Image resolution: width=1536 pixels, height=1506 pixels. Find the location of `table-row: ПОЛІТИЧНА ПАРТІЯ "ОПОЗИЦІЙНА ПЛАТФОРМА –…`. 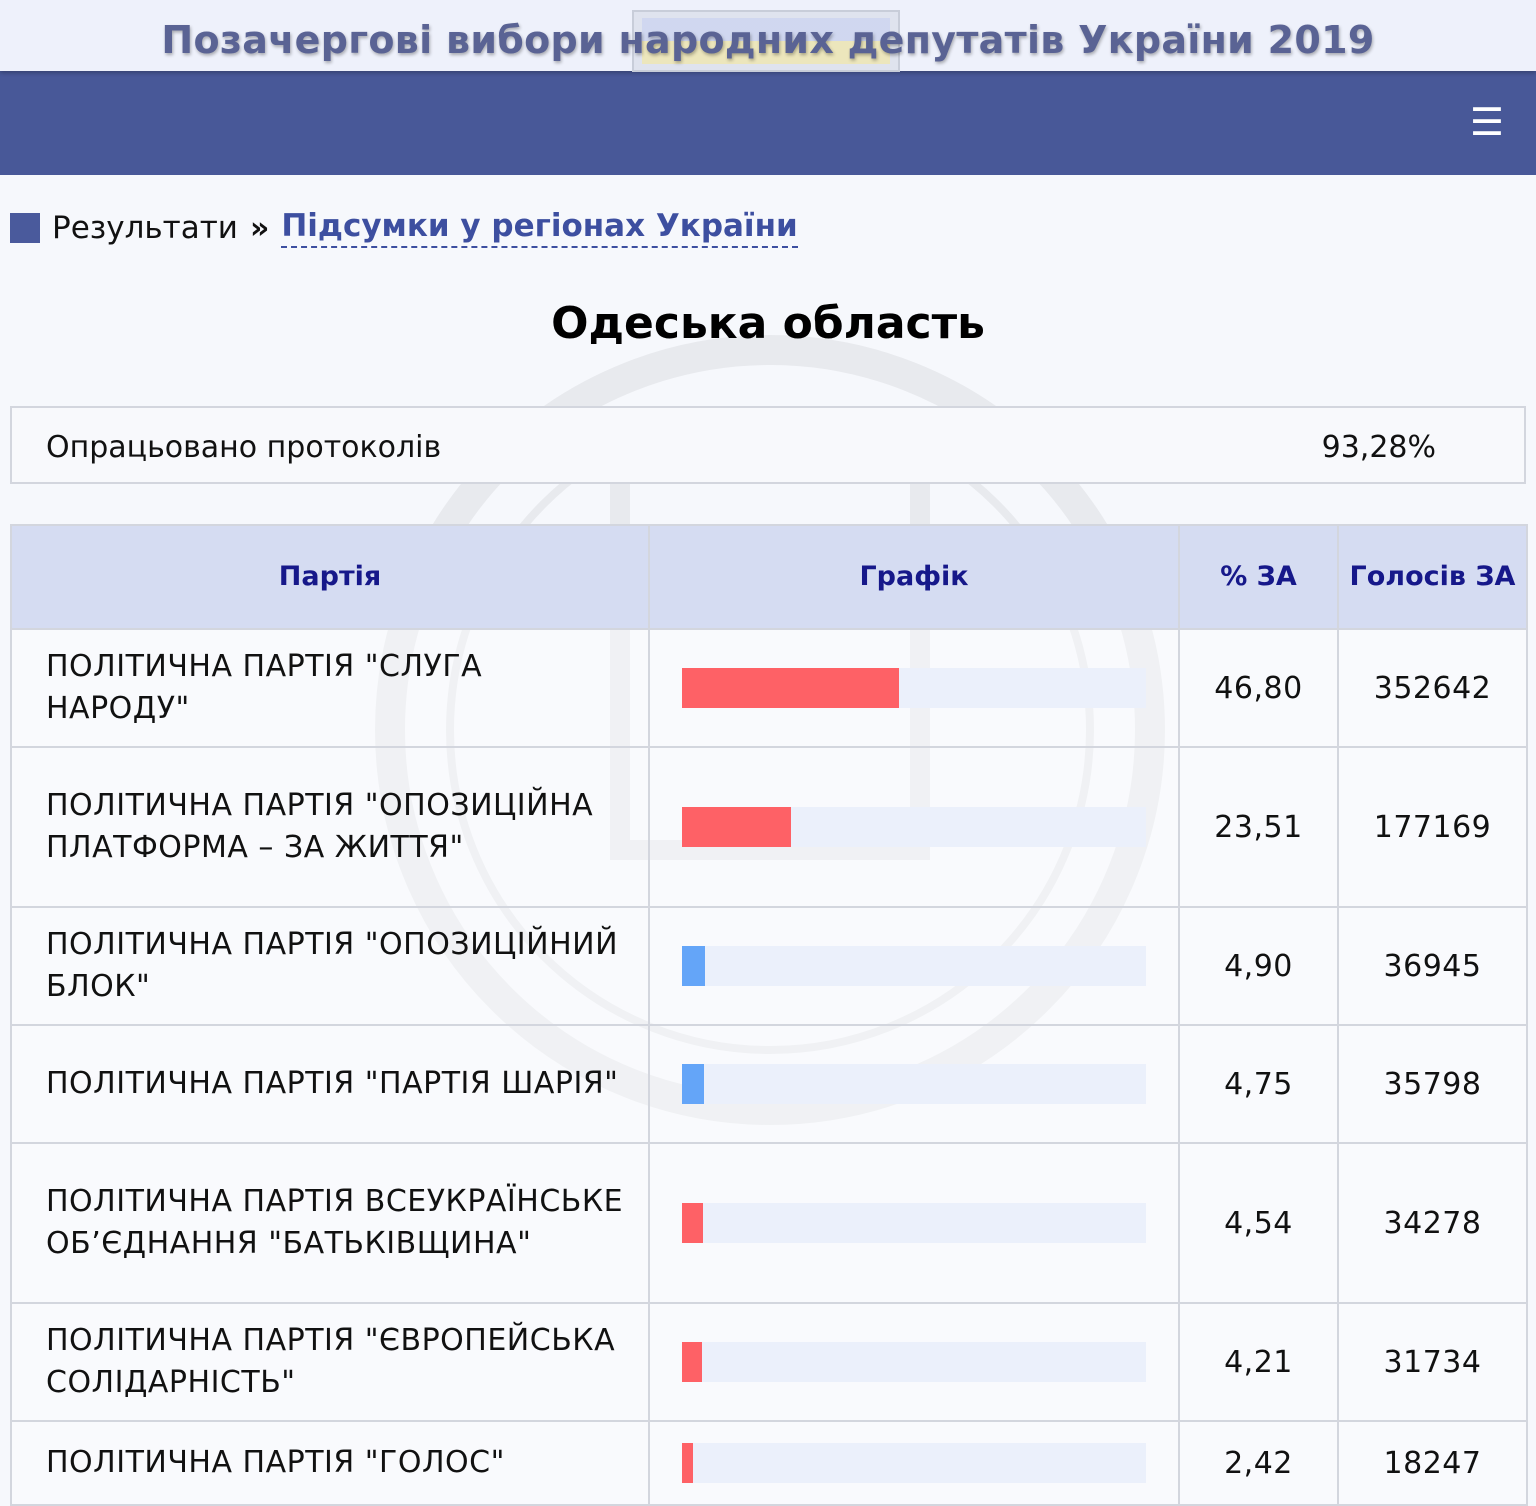

table-row: ПОЛІТИЧНА ПАРТІЯ "ОПОЗИЦІЙНА ПЛАТФОРМА –… is located at coordinates (769, 827).